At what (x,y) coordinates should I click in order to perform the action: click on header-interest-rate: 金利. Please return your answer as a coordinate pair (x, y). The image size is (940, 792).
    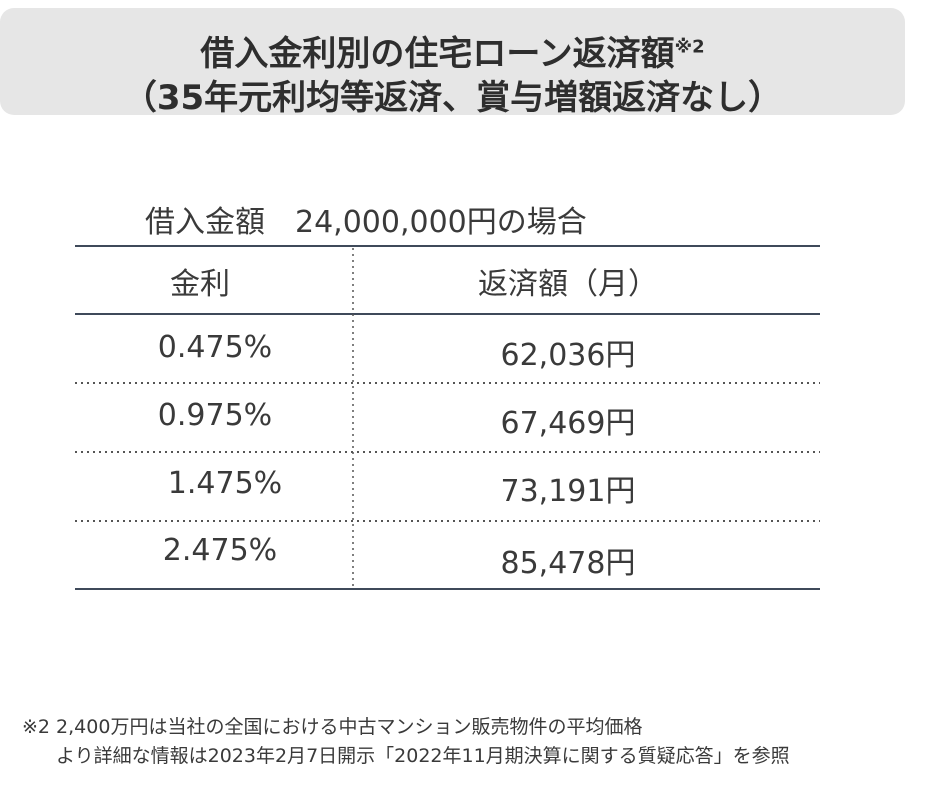
    Looking at the image, I should click on (200, 284).